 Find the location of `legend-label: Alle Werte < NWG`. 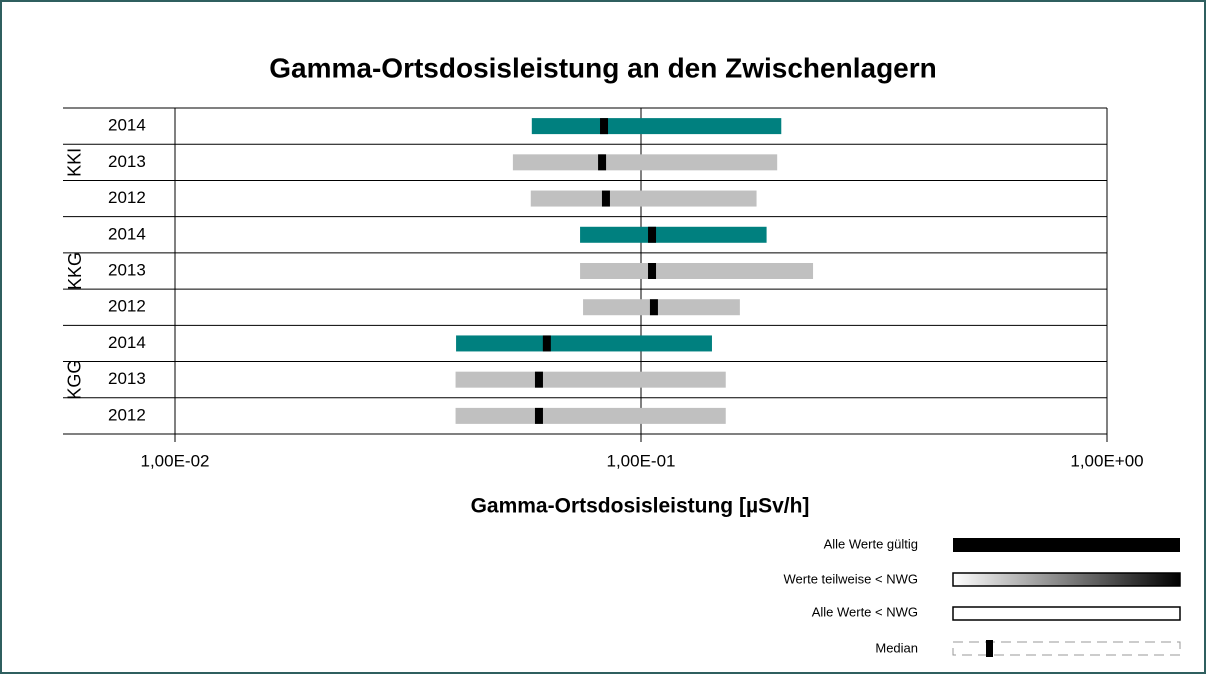

legend-label: Alle Werte < NWG is located at coordinates (865, 611).